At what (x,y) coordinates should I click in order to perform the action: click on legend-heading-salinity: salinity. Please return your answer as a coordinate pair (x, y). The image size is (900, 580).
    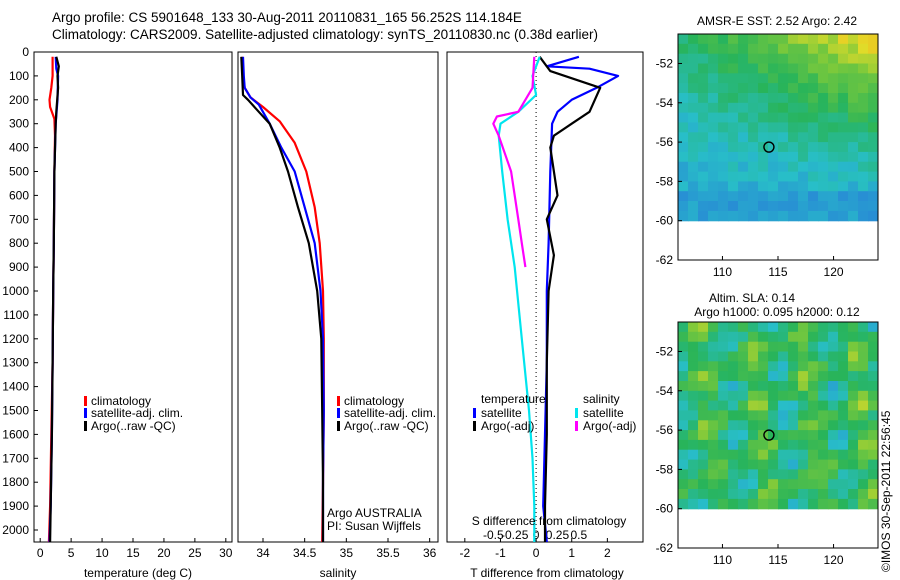
    Looking at the image, I should click on (601, 399).